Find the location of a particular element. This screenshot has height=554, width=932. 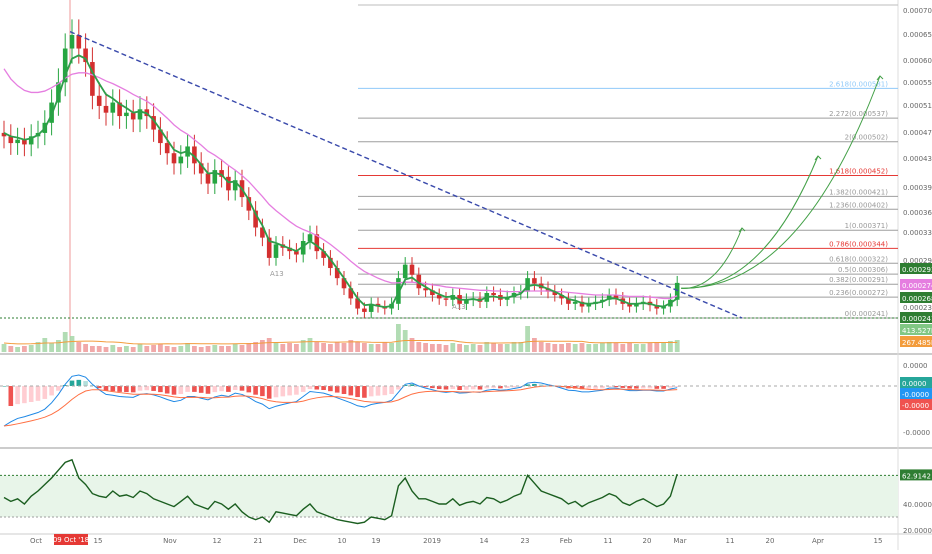

x-axis-label: Feb is located at coordinates (566, 541).